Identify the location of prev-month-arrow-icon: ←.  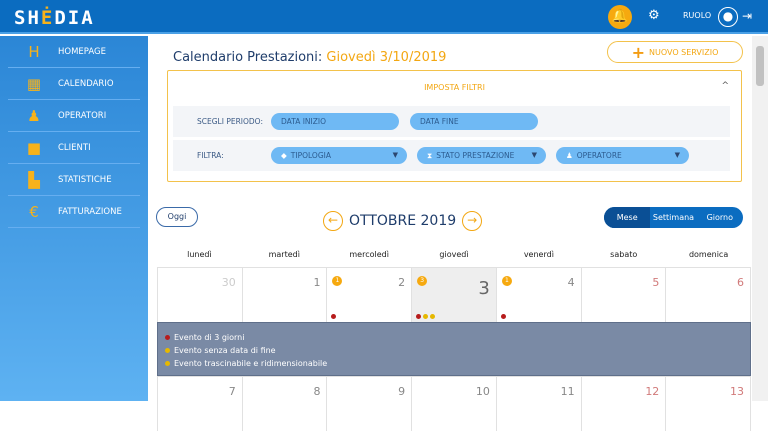
(333, 221).